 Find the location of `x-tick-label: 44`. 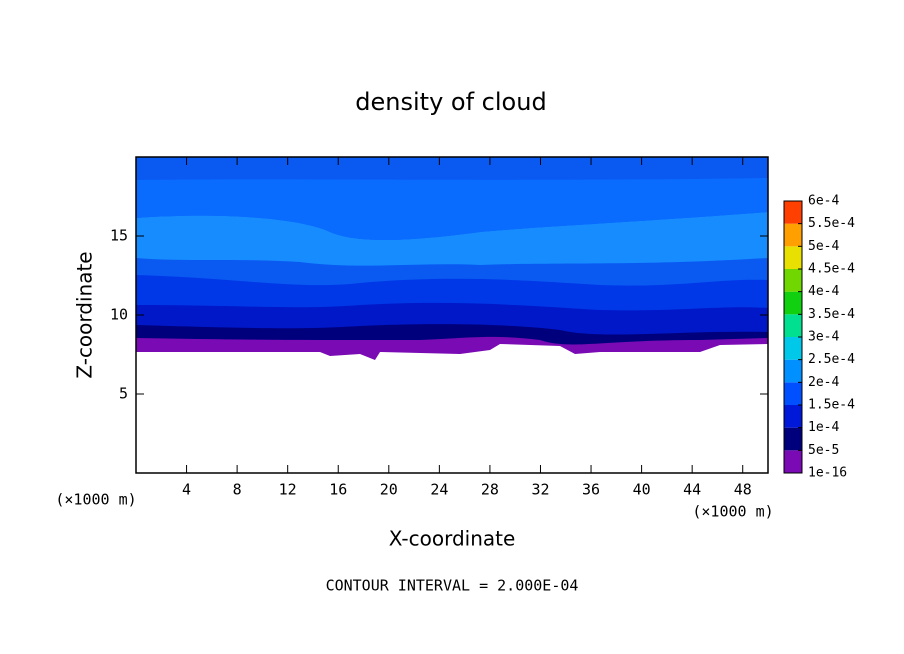

x-tick-label: 44 is located at coordinates (692, 490).